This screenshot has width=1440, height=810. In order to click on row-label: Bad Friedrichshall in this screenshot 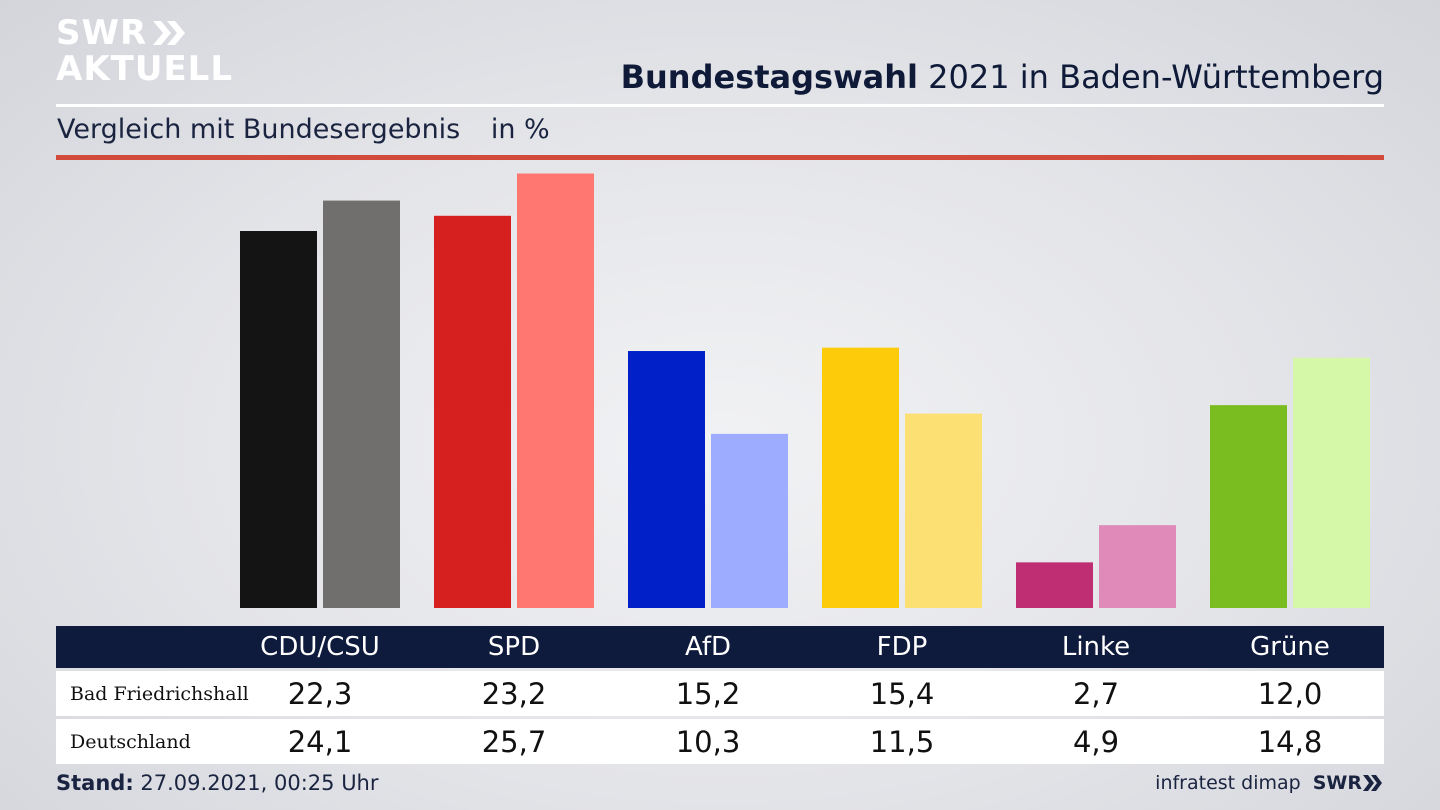, I will do `click(159, 693)`.